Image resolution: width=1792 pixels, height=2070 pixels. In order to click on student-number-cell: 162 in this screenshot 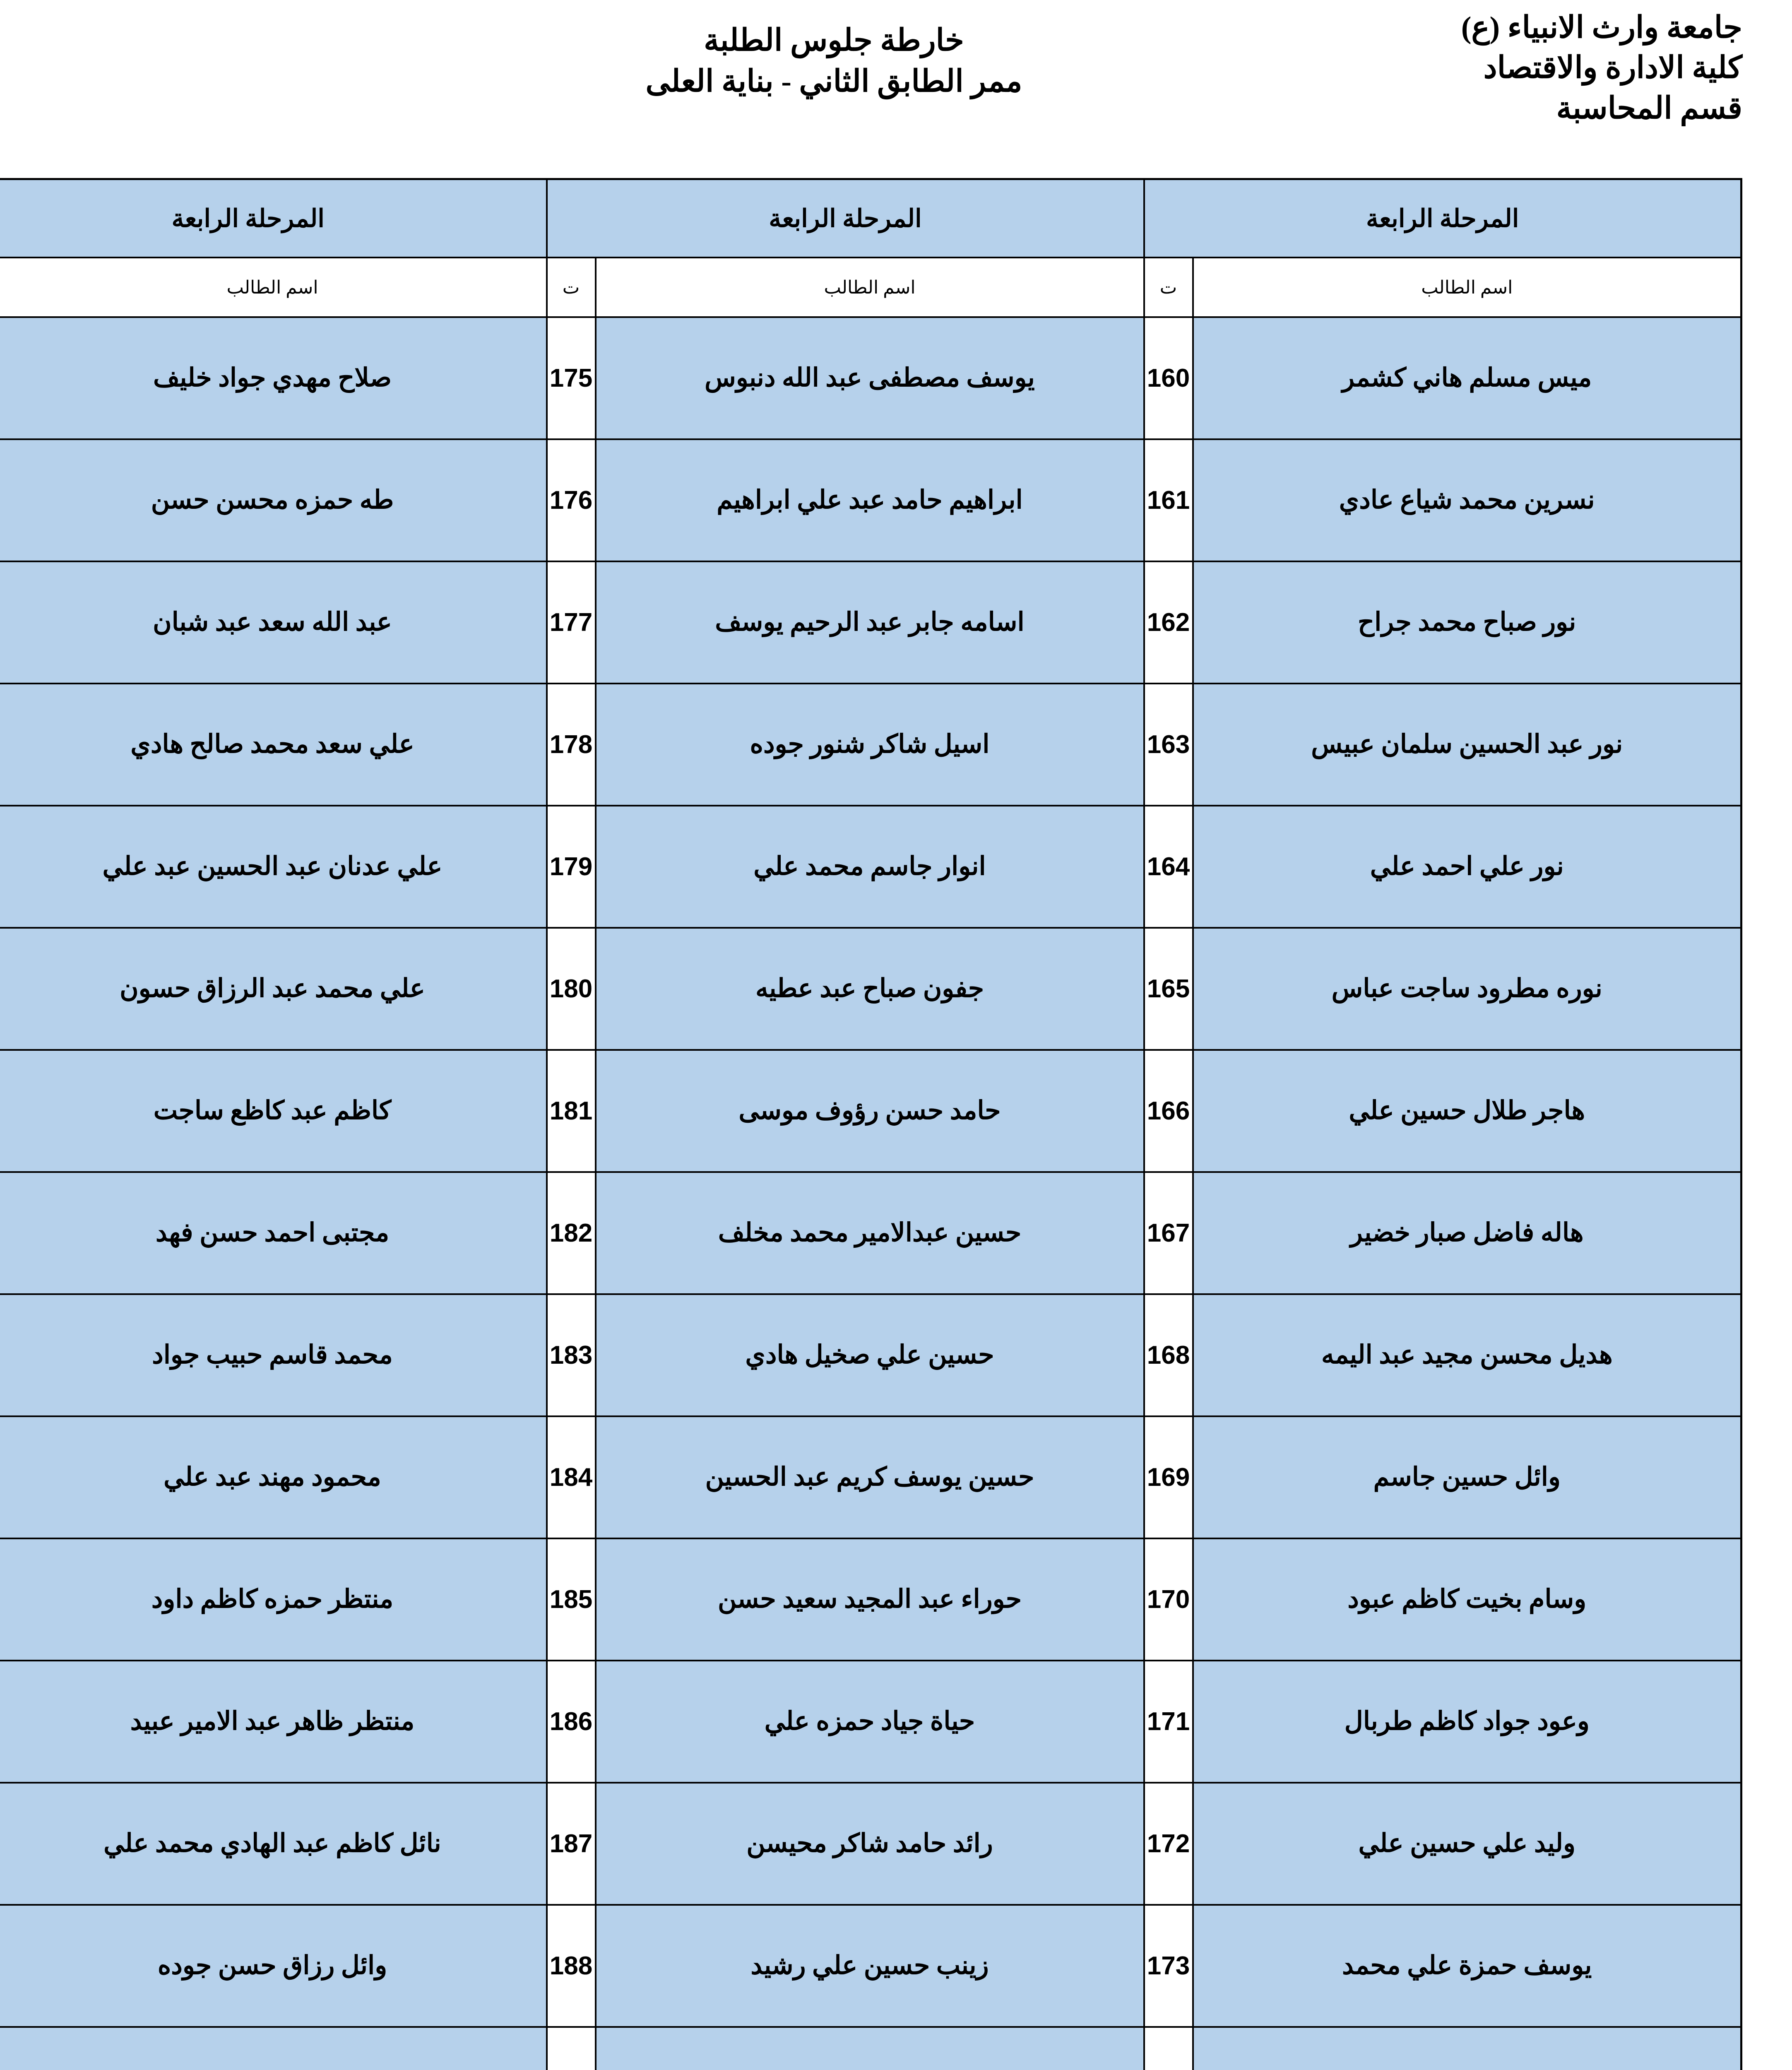, I will do `click(1168, 622)`.